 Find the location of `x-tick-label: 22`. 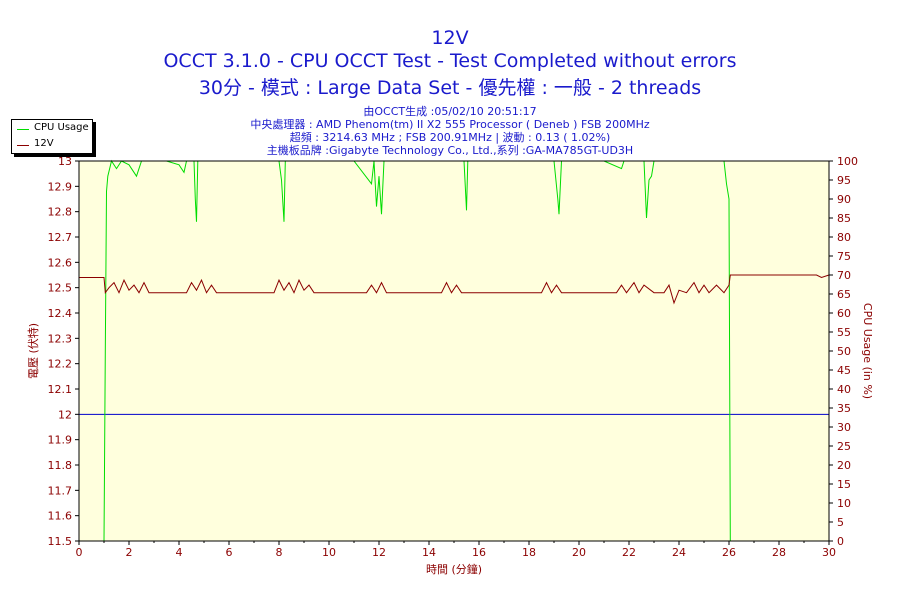

x-tick-label: 22 is located at coordinates (629, 552).